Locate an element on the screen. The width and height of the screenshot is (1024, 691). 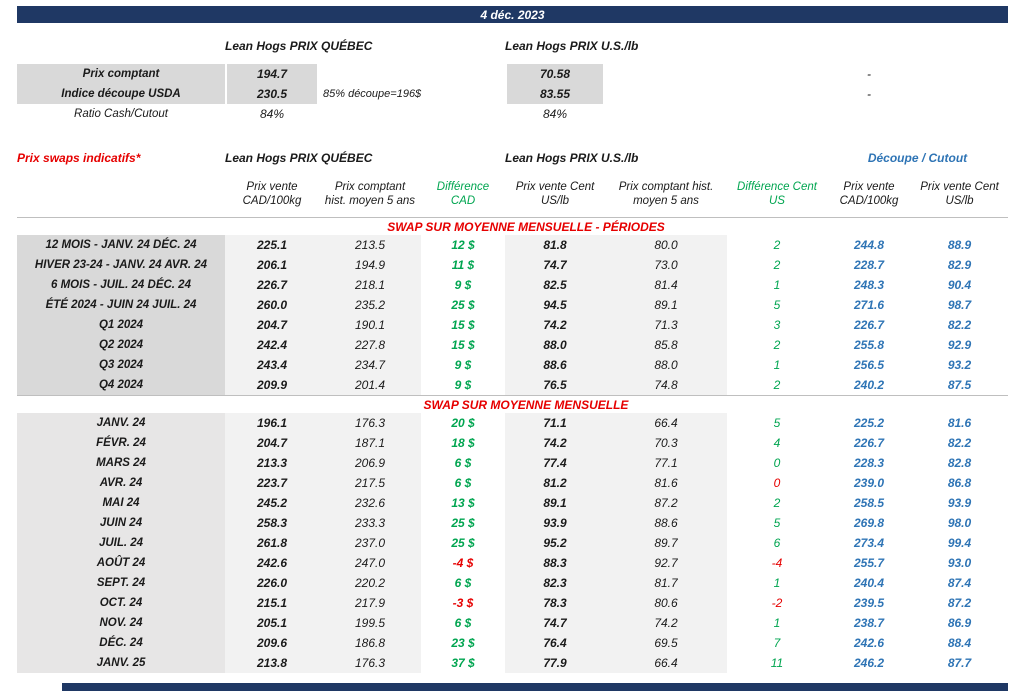
spot-qc-value: 84% is located at coordinates (272, 114).